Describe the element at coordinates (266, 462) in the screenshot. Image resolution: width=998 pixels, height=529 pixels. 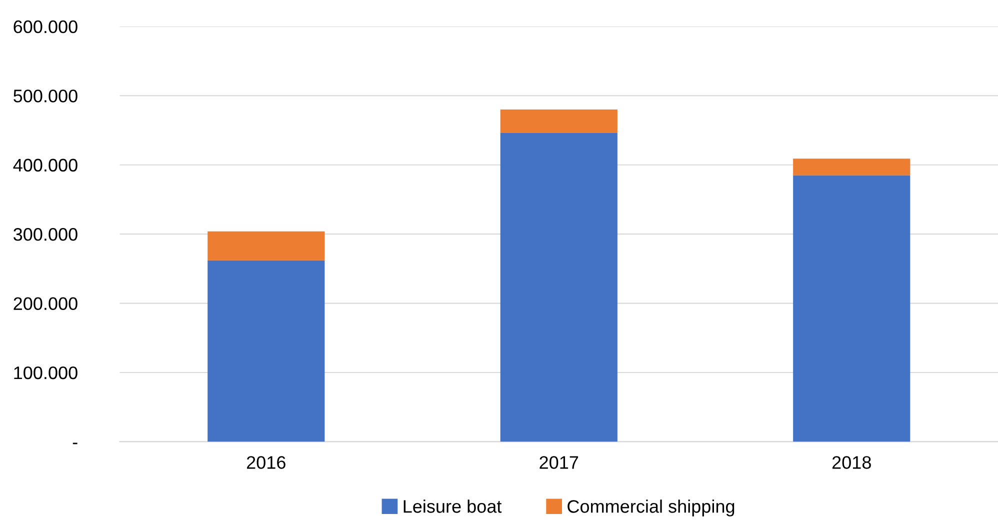
I see `x-tick-label: 2016` at that location.